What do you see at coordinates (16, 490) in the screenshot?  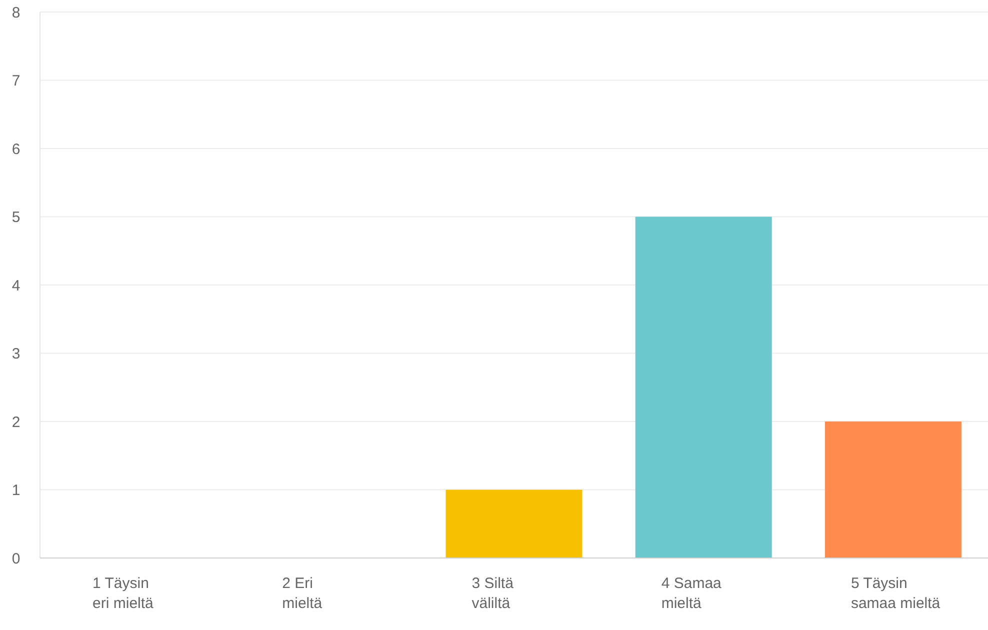 I see `y-tick-label: 1` at bounding box center [16, 490].